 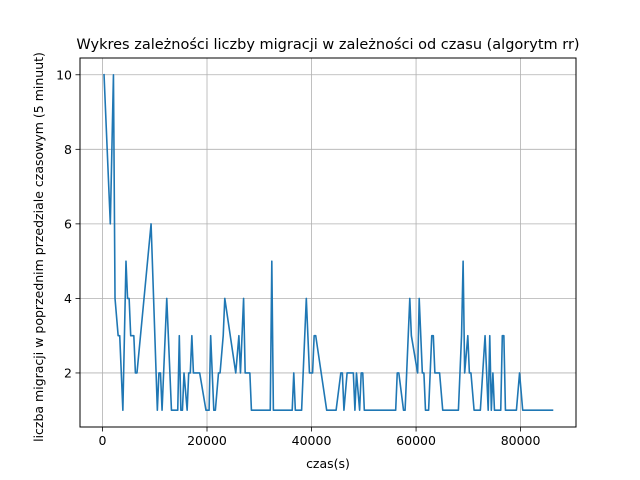 What do you see at coordinates (102, 440) in the screenshot?
I see `x-tick-label: 0` at bounding box center [102, 440].